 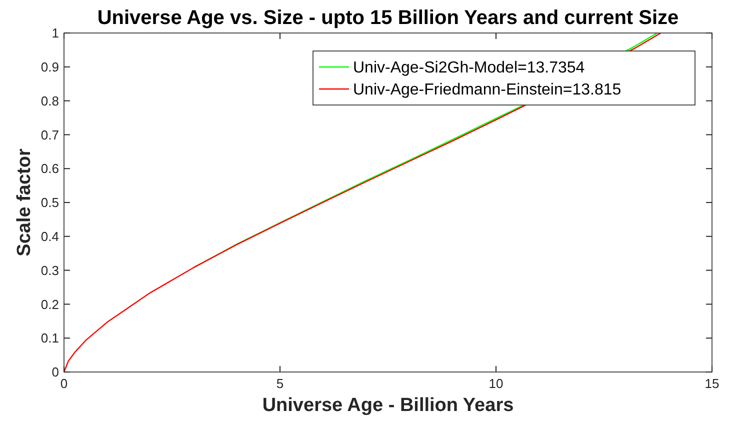 I want to click on x-tick-label: 15, so click(x=712, y=383).